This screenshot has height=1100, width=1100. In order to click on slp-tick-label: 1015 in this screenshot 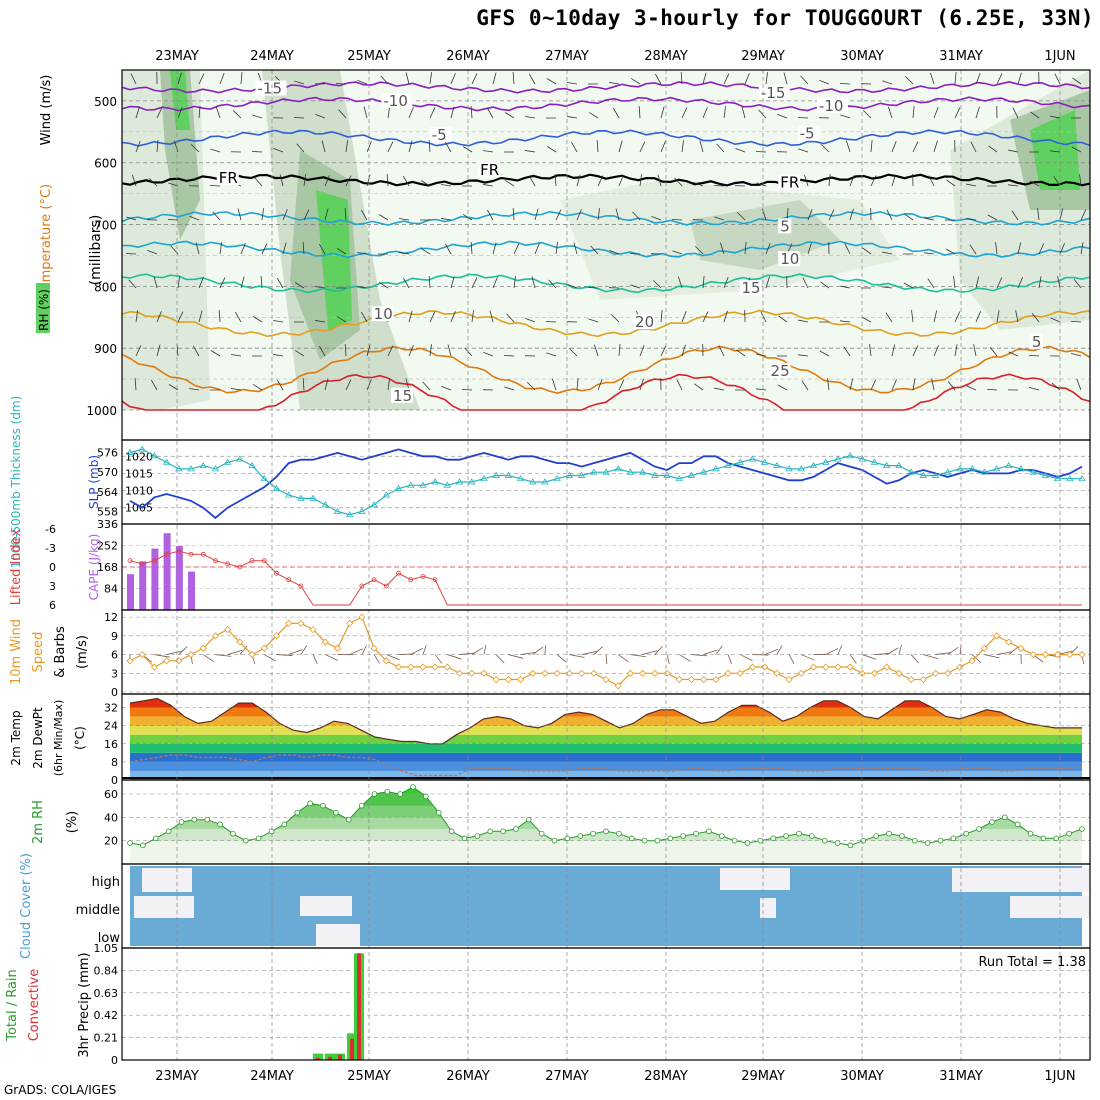, I will do `click(139, 473)`.